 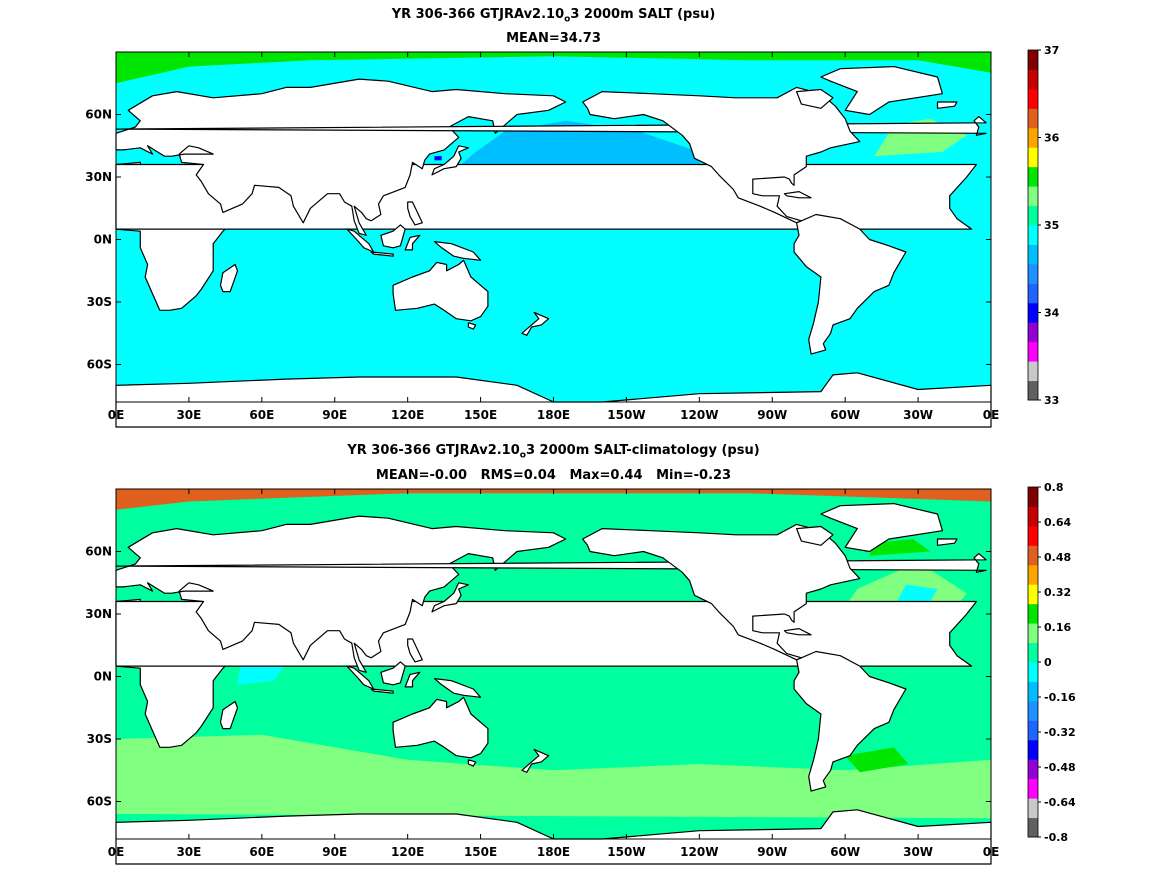 I want to click on colorbar-tick-label: 0.8, so click(x=1054, y=487).